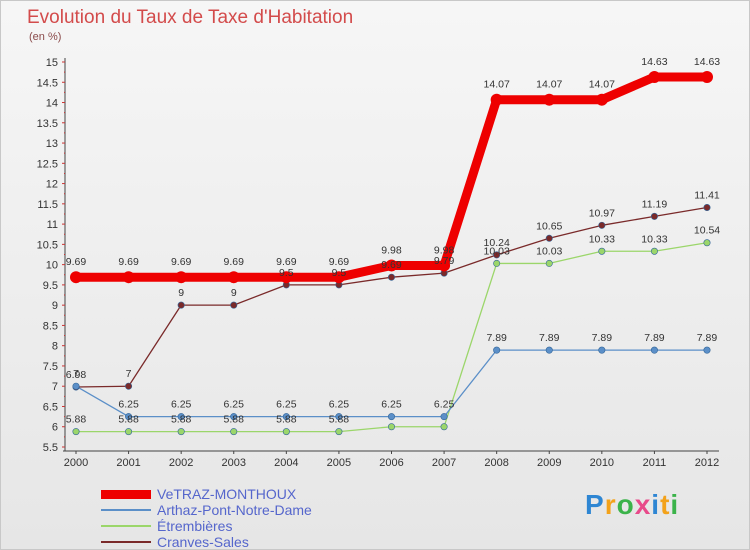 The image size is (750, 550). Describe the element at coordinates (190, 17) in the screenshot. I see `chart-title: Evolution du Taux de Taxe d'Habitation` at that location.